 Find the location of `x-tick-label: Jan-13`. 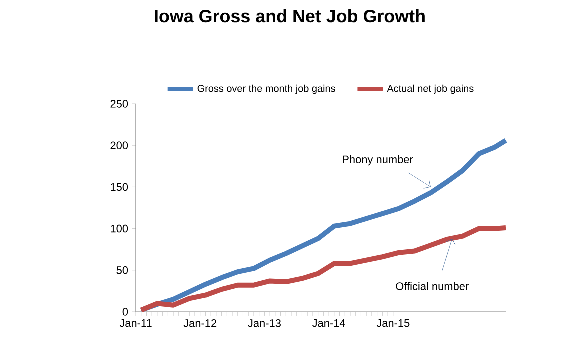

x-tick-label: Jan-13 is located at coordinates (264, 324).